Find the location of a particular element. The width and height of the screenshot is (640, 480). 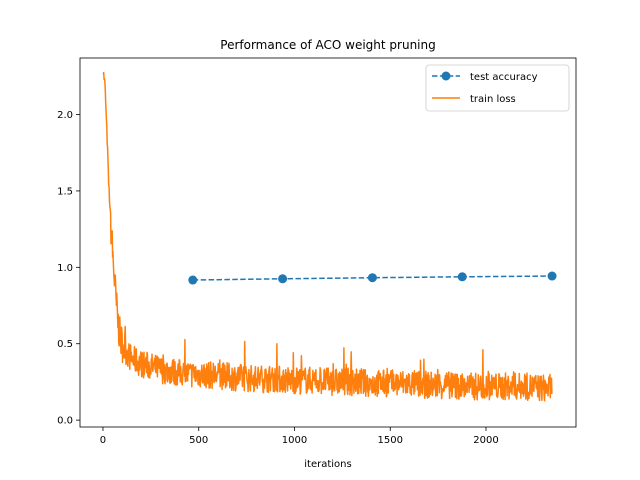

legend: test accuracy train loss is located at coordinates (497, 88).